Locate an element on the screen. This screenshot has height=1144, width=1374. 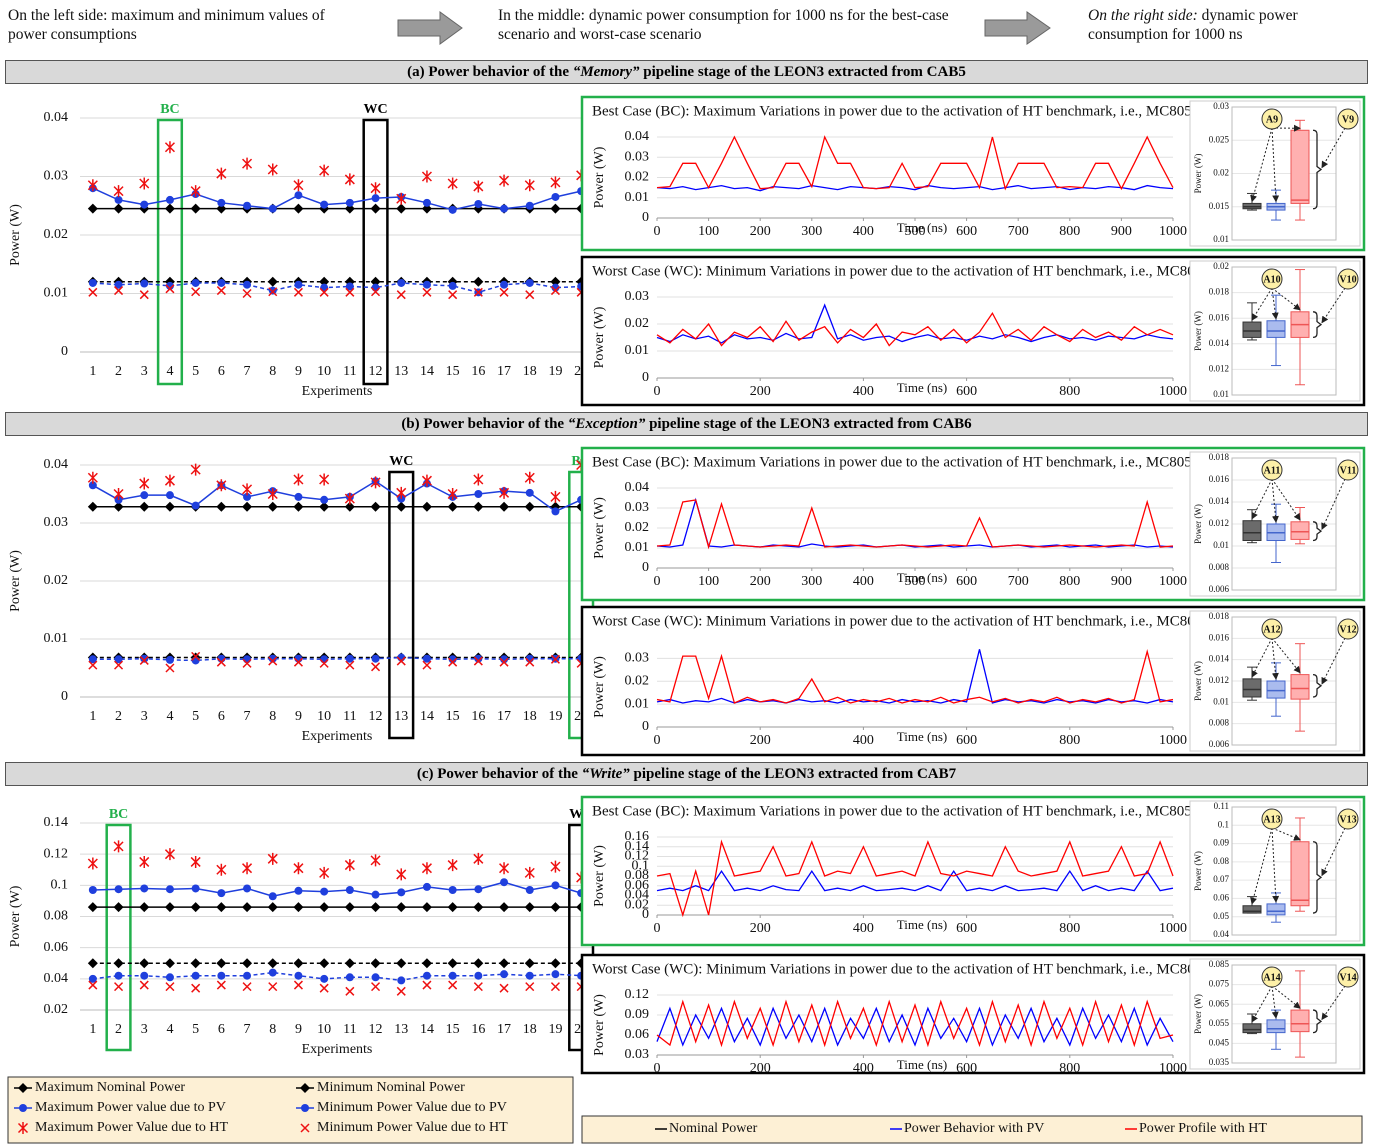
x-tick-label: 17 is located at coordinates (504, 716).